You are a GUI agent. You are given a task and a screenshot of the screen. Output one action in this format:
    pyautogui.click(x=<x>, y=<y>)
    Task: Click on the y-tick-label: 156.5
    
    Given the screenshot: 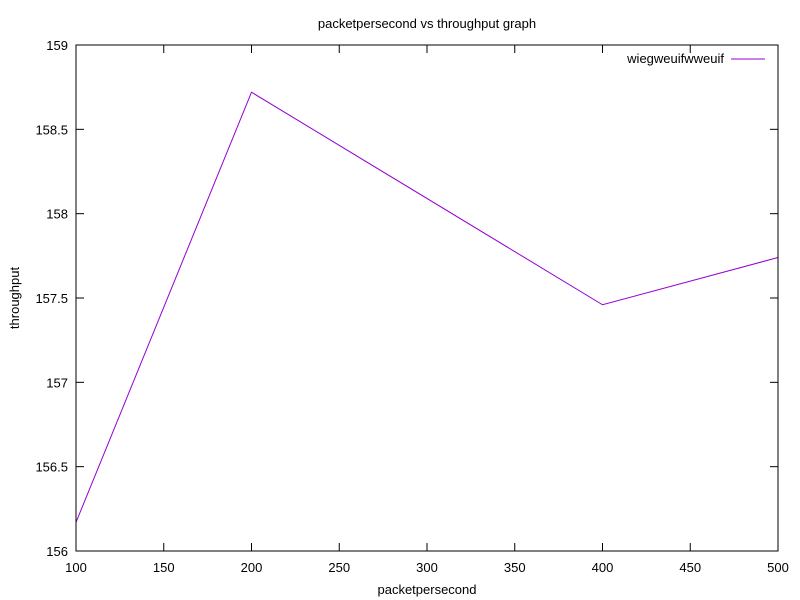 What is the action you would take?
    pyautogui.click(x=51, y=467)
    